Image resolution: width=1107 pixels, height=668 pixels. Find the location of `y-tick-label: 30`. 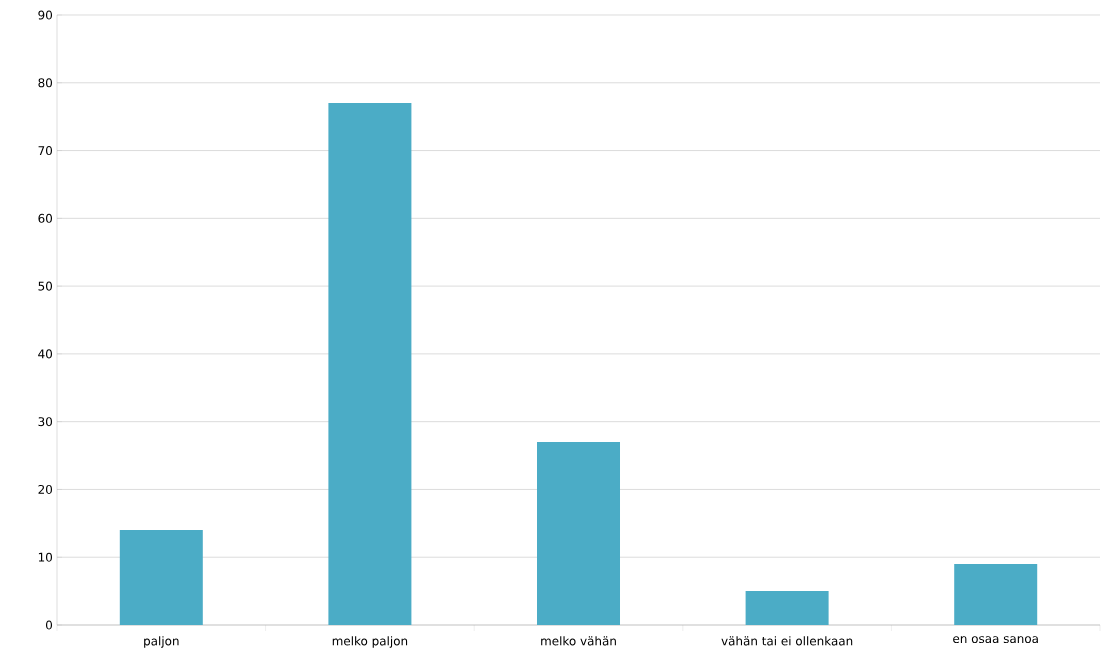

y-tick-label: 30 is located at coordinates (45, 422).